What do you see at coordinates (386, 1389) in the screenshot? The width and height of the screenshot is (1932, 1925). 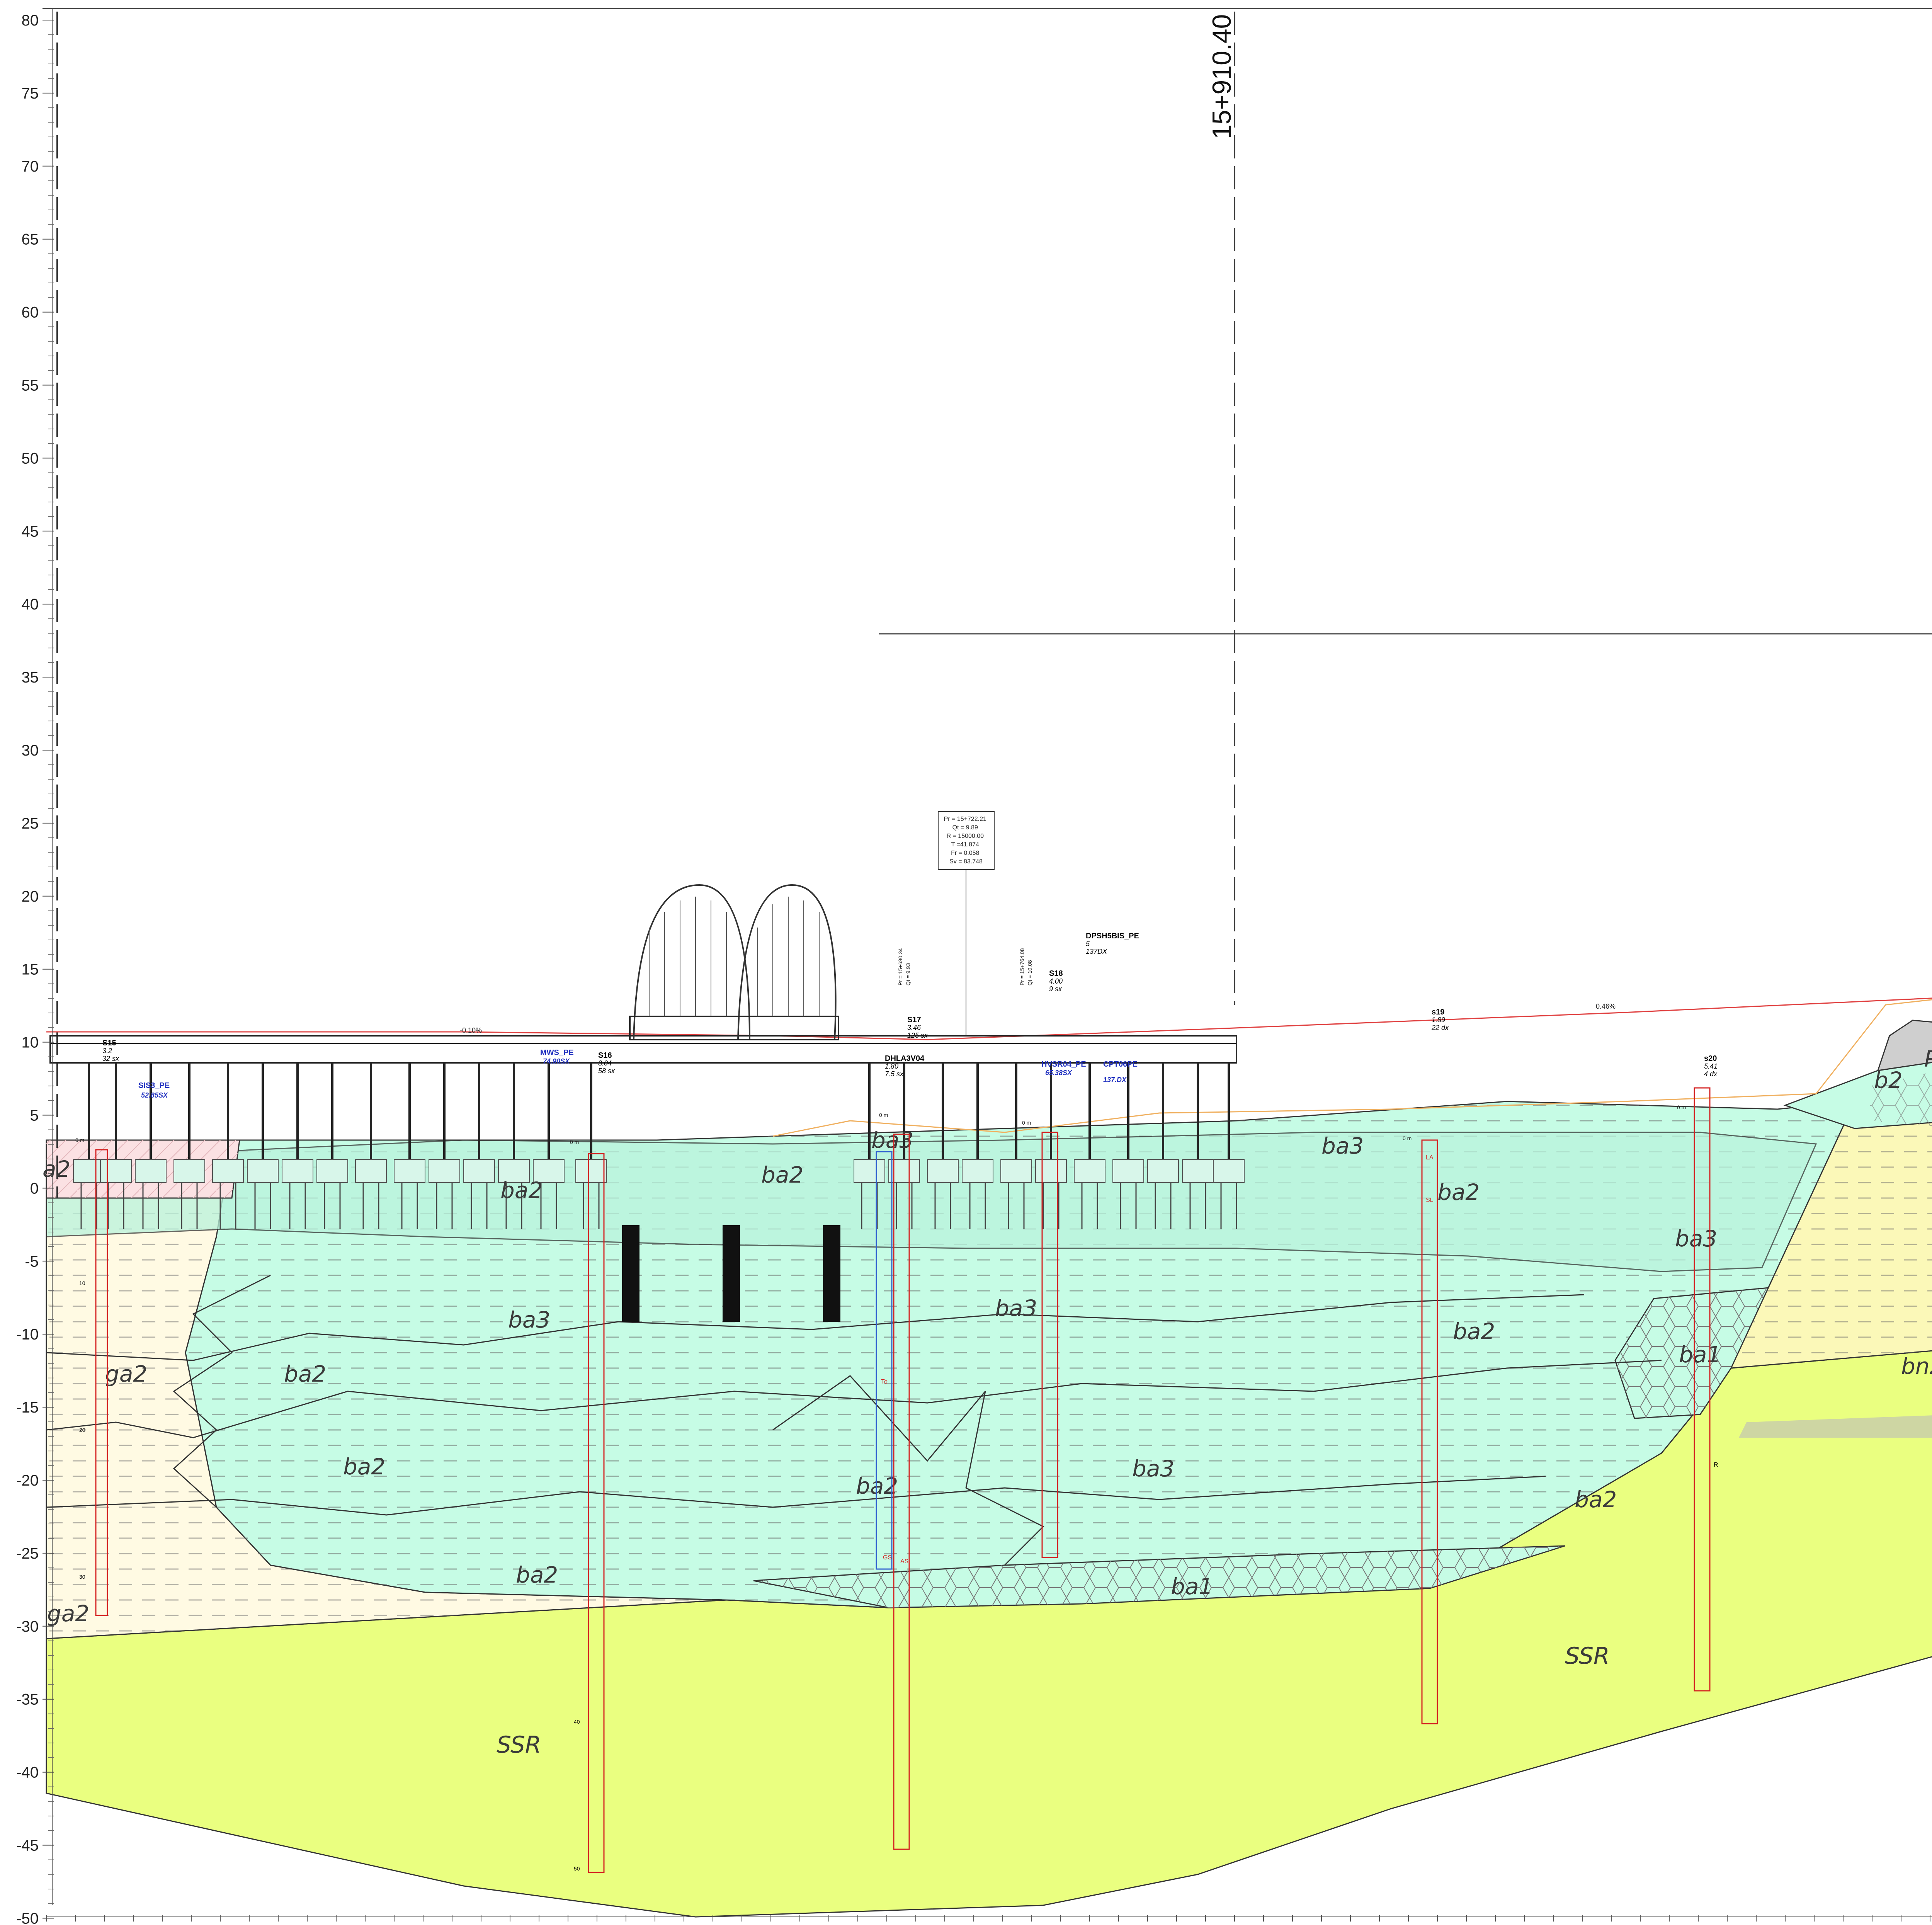 I see `layer-ga2-dashes` at bounding box center [386, 1389].